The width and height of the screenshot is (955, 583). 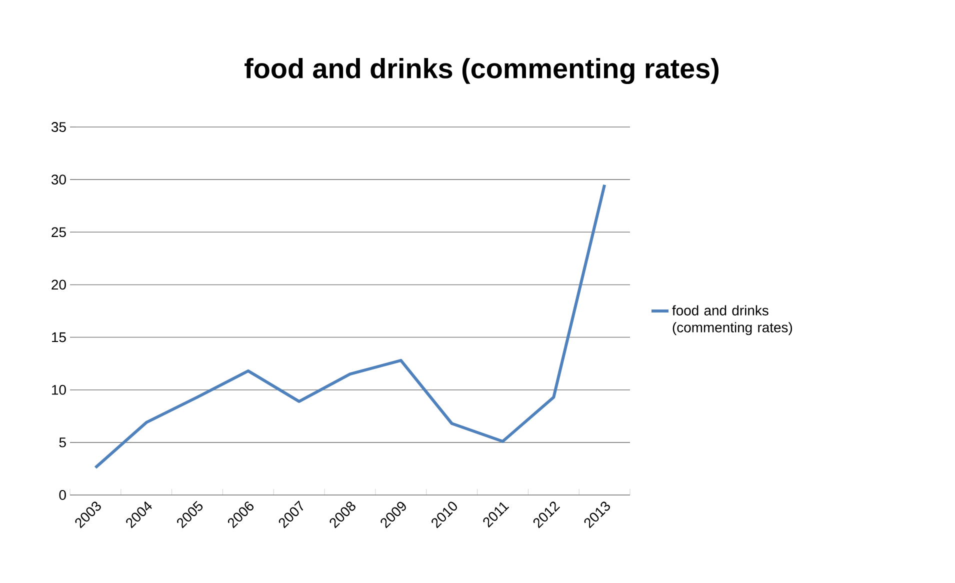 What do you see at coordinates (481, 71) in the screenshot?
I see `chart-title: food and drinks (commenting rates)` at bounding box center [481, 71].